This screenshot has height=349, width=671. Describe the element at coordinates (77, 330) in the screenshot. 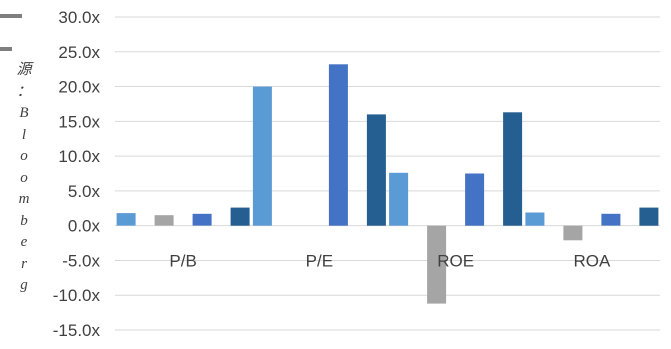

I see `y-tick-label: -15.0x` at that location.